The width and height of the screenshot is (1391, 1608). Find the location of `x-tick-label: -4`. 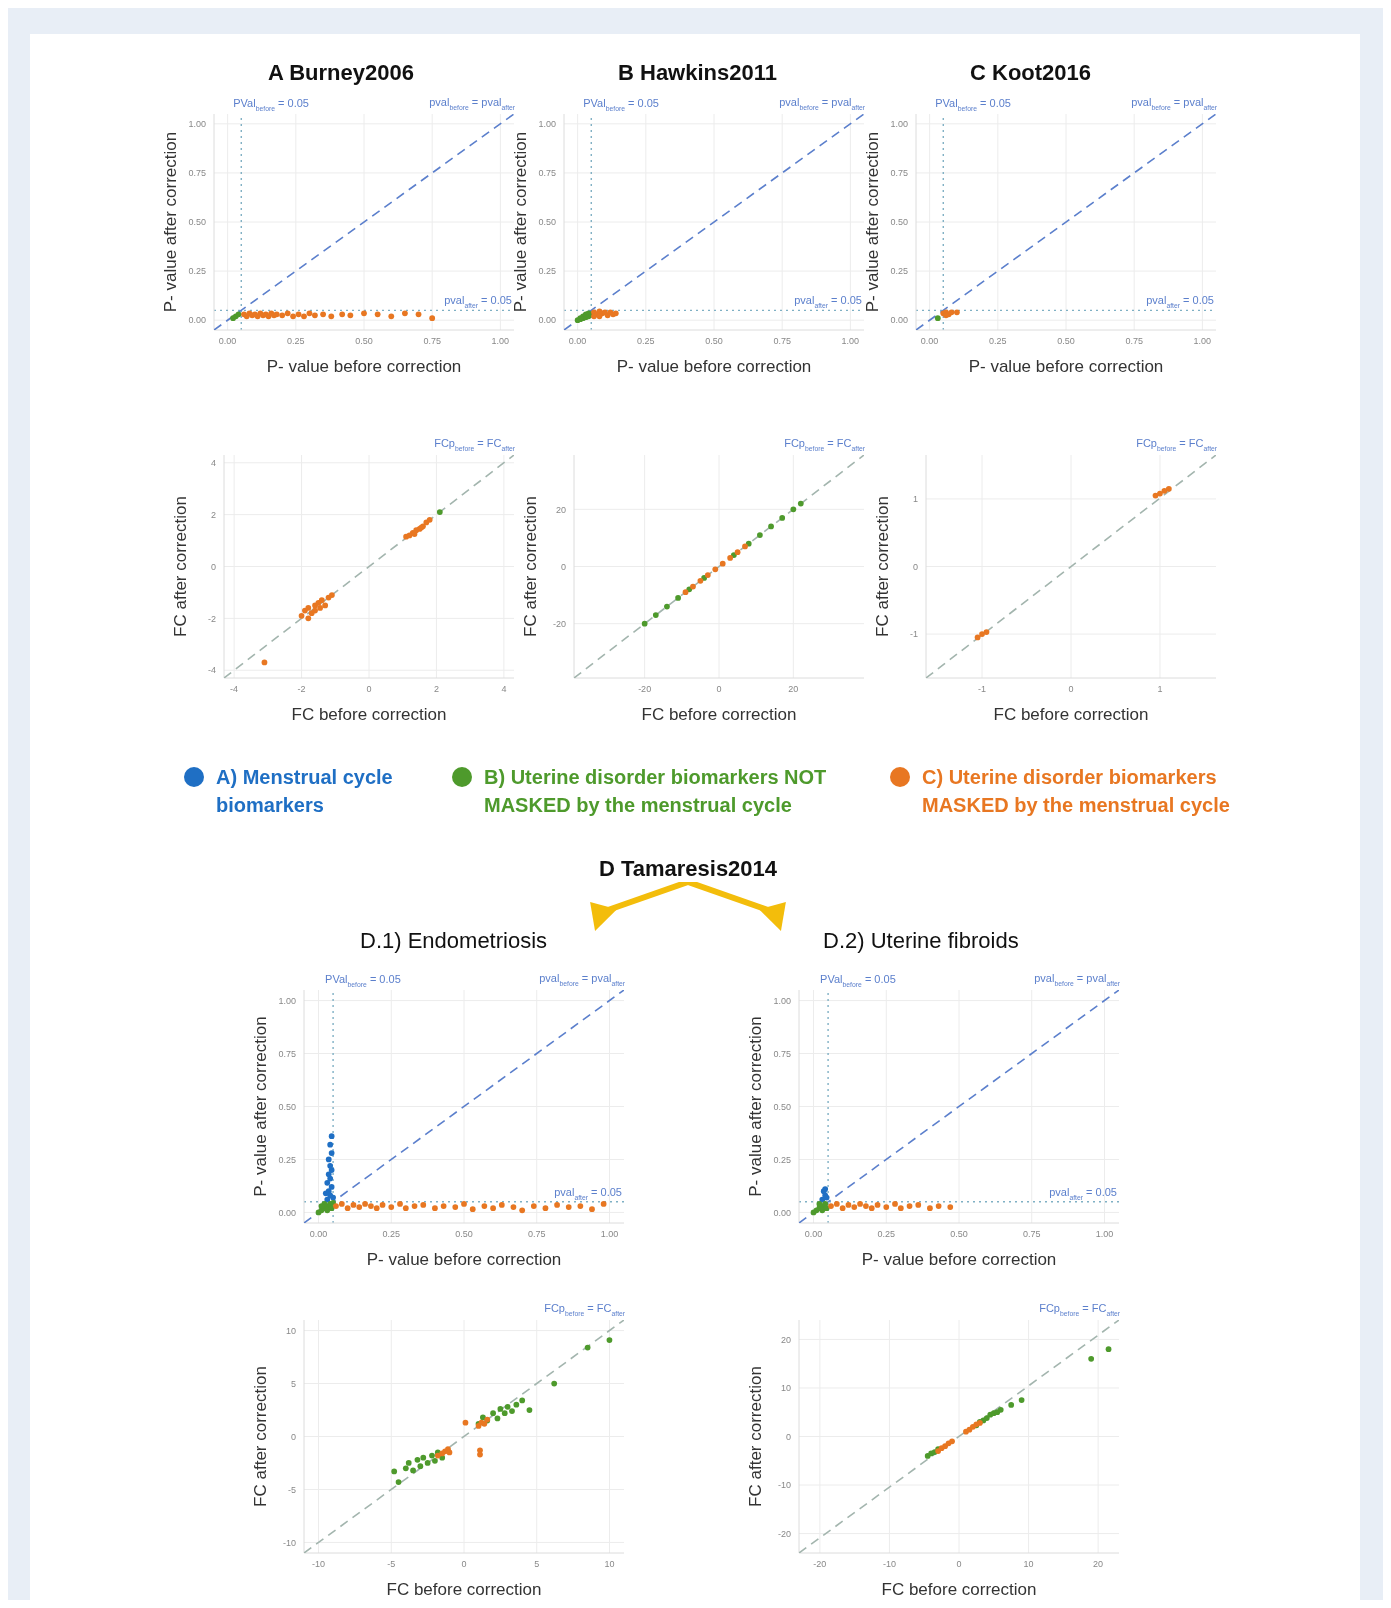

x-tick-label: -4 is located at coordinates (234, 689).